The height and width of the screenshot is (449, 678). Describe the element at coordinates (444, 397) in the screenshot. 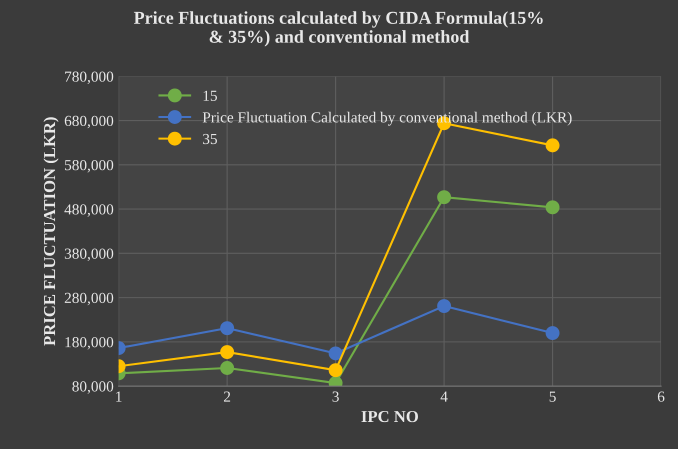

I see `x-tick-label: 4` at that location.